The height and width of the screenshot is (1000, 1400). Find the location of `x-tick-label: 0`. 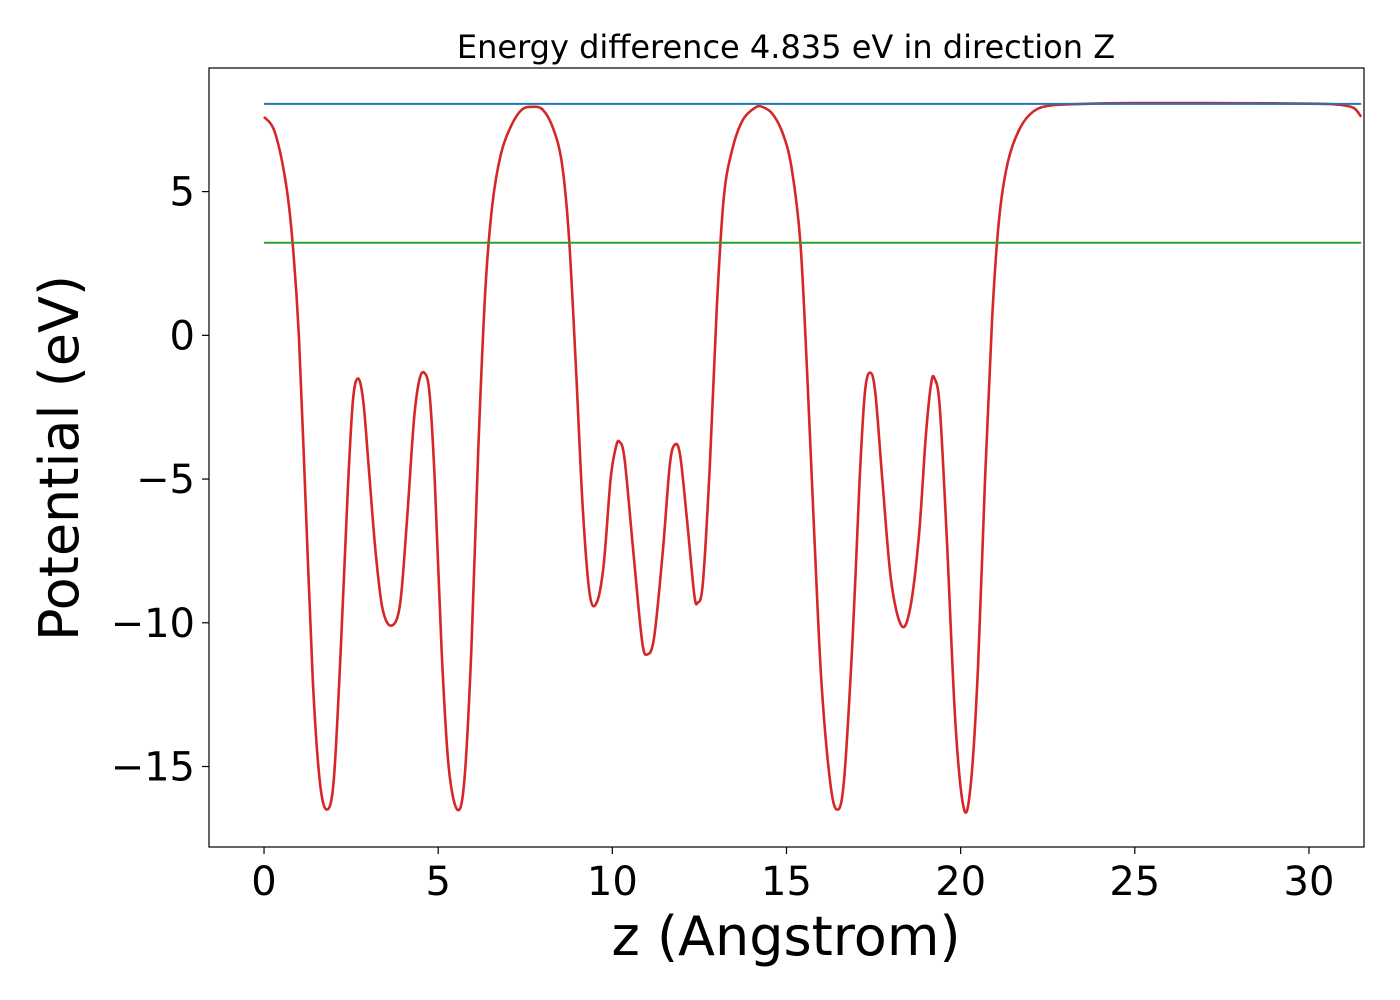

x-tick-label: 0 is located at coordinates (263, 882).